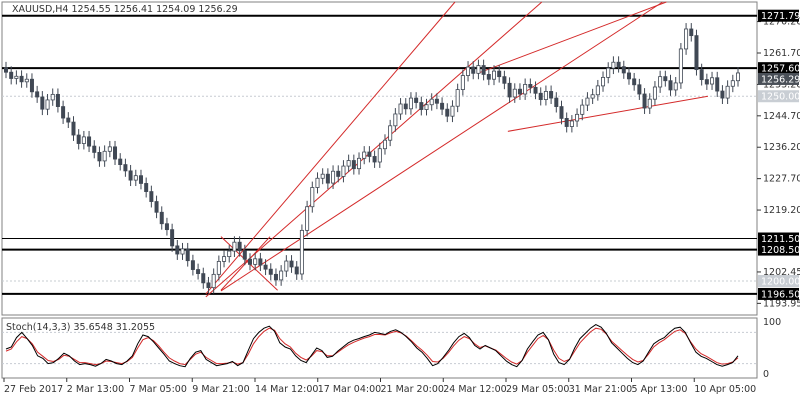 Image resolution: width=800 pixels, height=400 pixels. What do you see at coordinates (780, 282) in the screenshot?
I see `level-tag-label: 1200.00` at bounding box center [780, 282].